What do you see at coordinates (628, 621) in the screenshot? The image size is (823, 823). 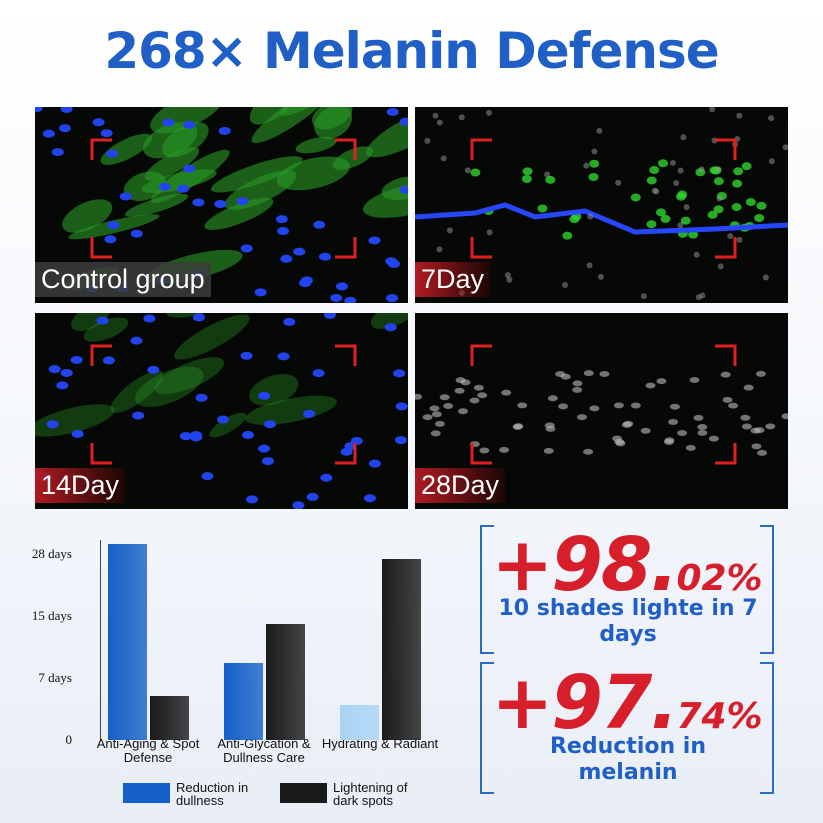 I see `stat-caption: 10 shades lighte in 7 days` at bounding box center [628, 621].